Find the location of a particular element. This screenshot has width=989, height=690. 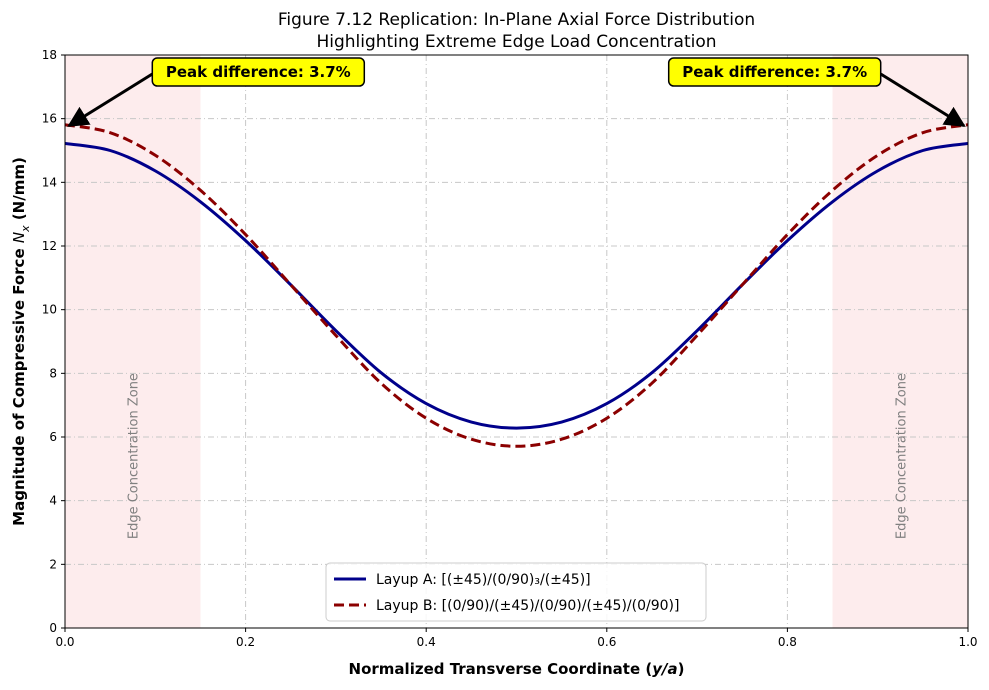

y-tick-label-5: 10 is located at coordinates (49, 310).